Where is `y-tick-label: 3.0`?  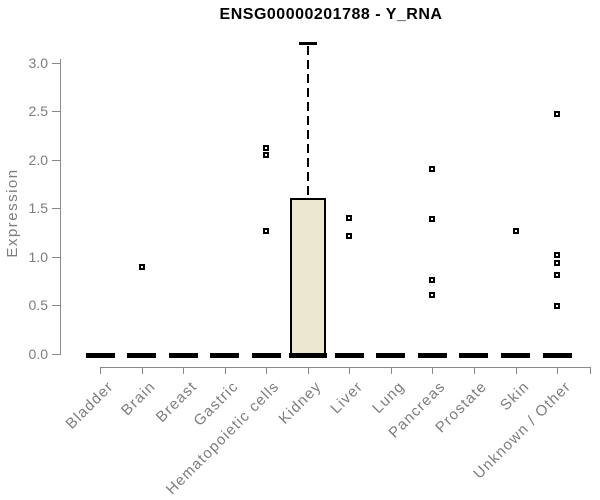
y-tick-label: 3.0 is located at coordinates (38, 62).